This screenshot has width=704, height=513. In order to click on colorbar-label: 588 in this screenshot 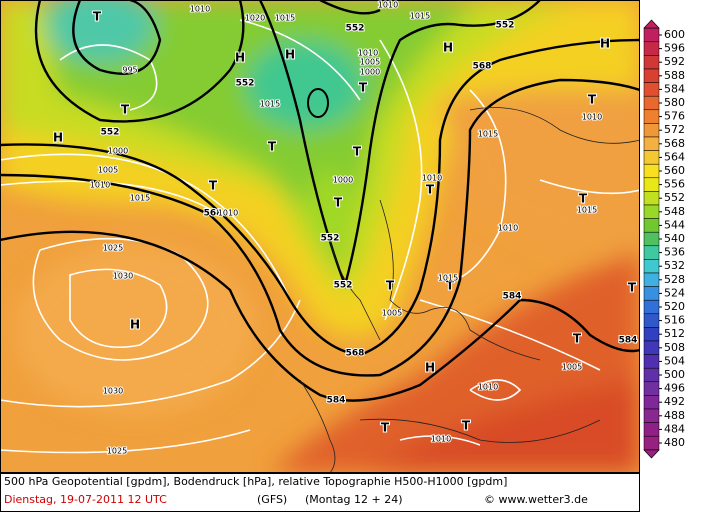, I will do `click(674, 75)`.